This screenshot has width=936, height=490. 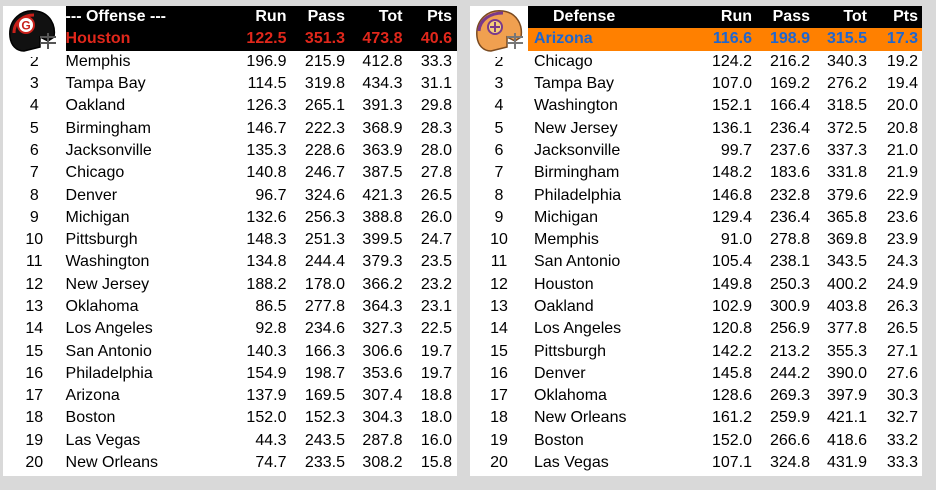 What do you see at coordinates (902, 61) in the screenshot?
I see `pts-cell: 19.2` at bounding box center [902, 61].